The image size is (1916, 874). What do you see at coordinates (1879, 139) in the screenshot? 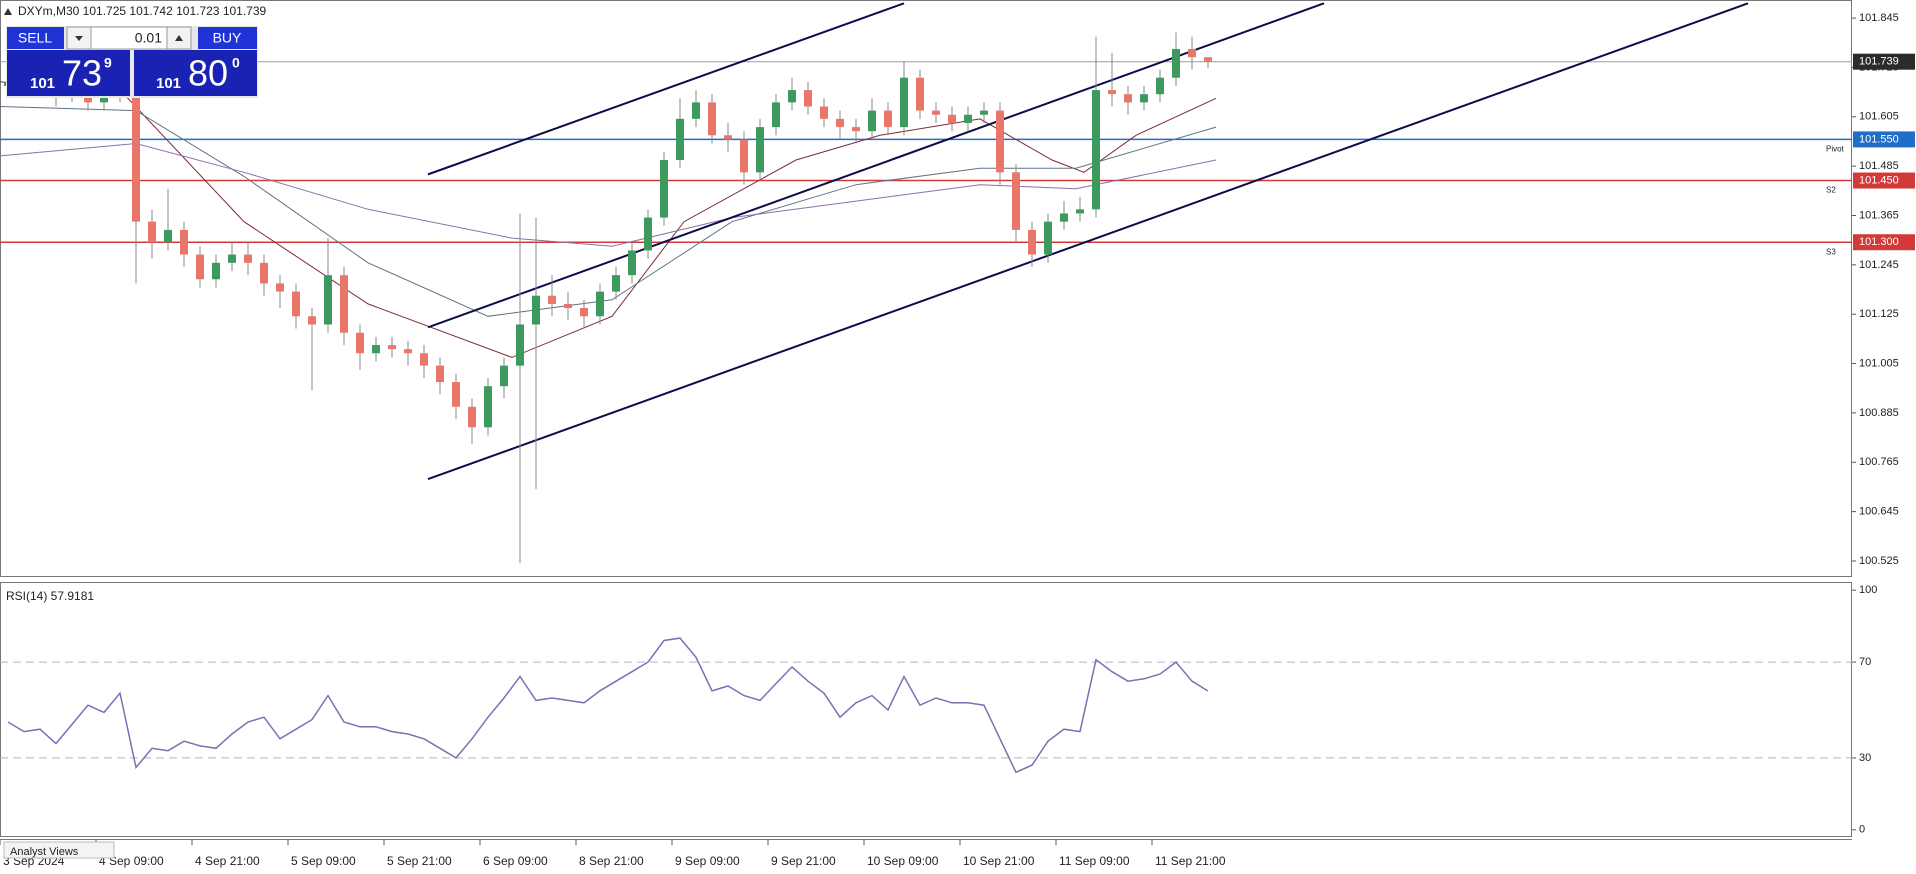
I see `level-tag-label: 101.550` at bounding box center [1879, 139].